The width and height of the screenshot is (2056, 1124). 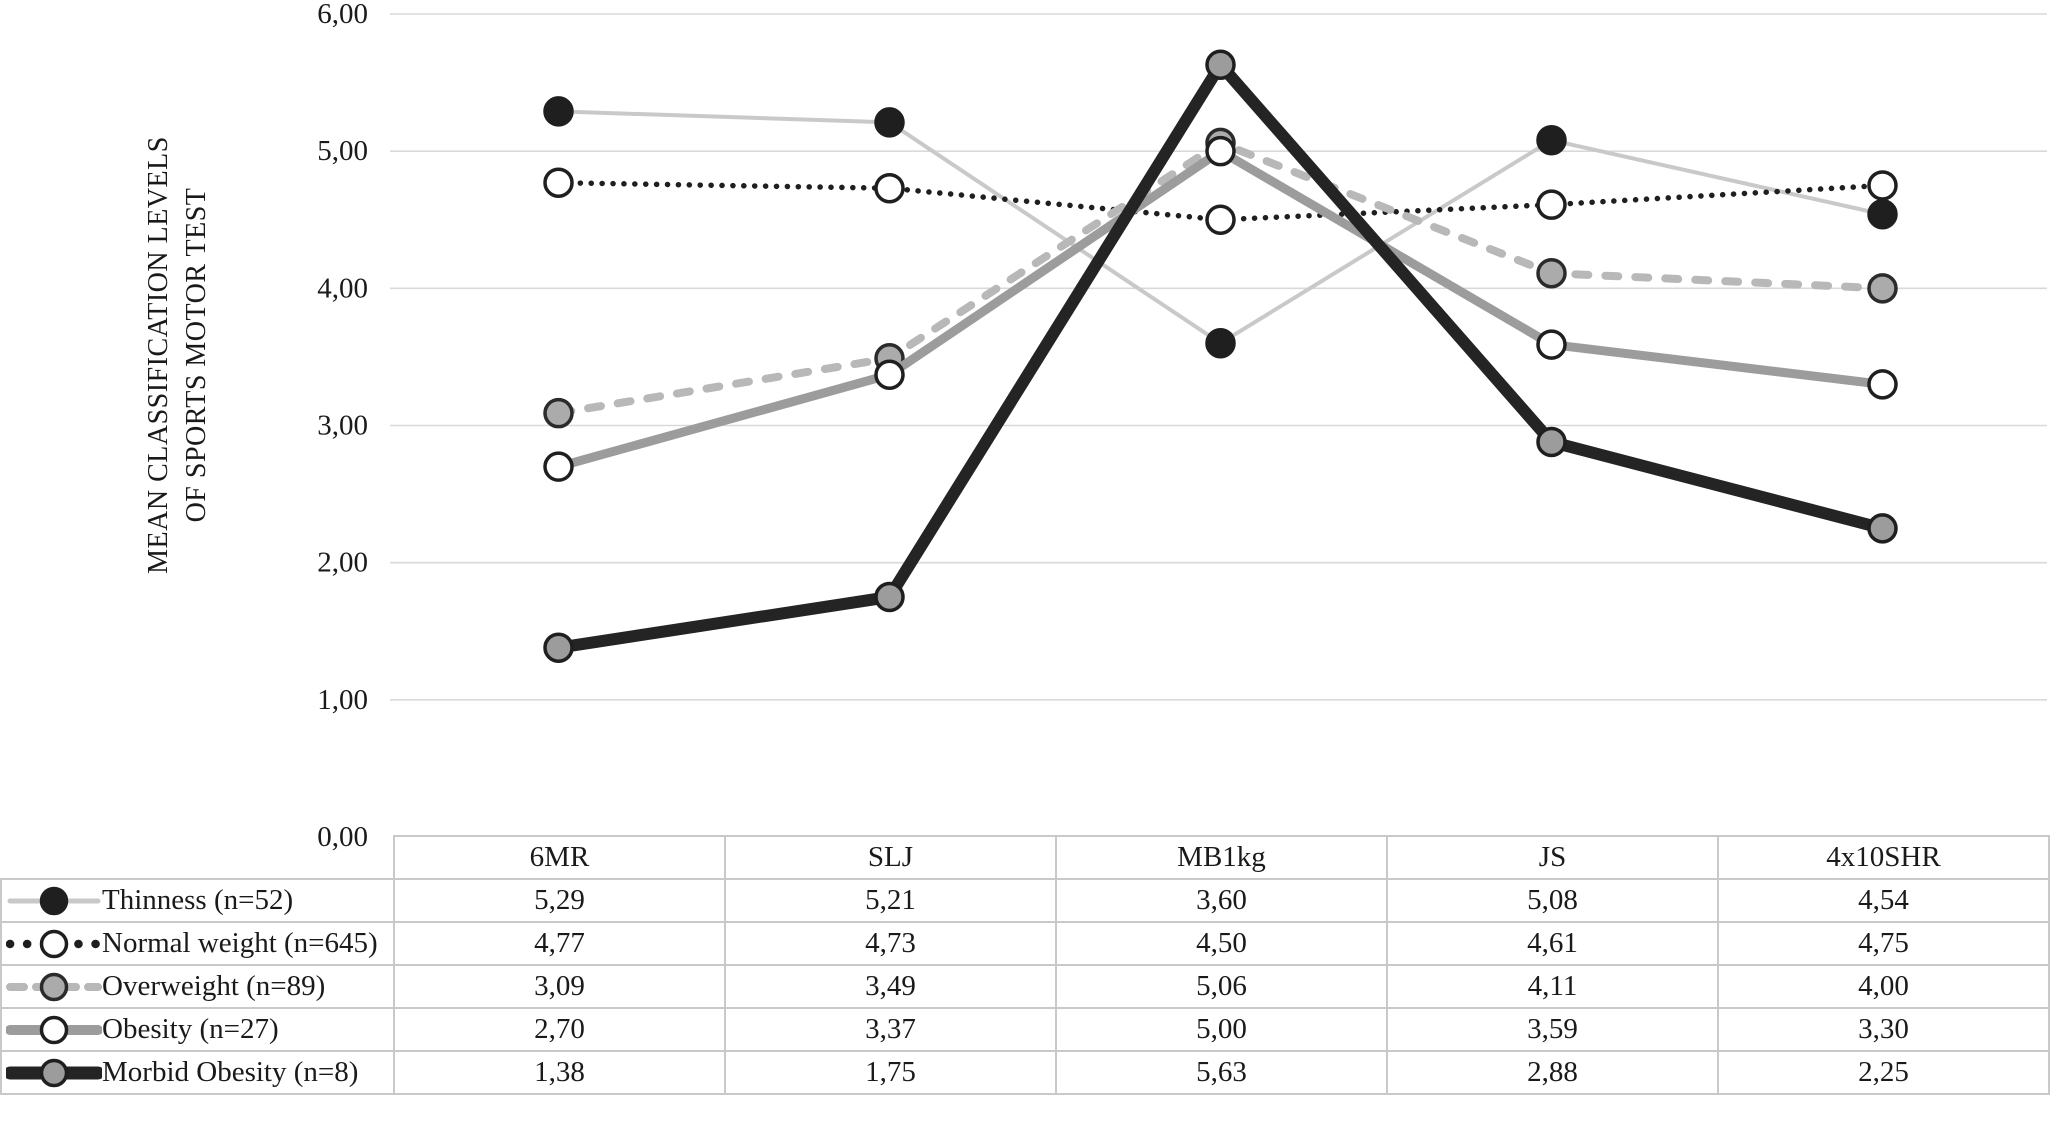 What do you see at coordinates (342, 288) in the screenshot?
I see `y-tick-label: 4,00` at bounding box center [342, 288].